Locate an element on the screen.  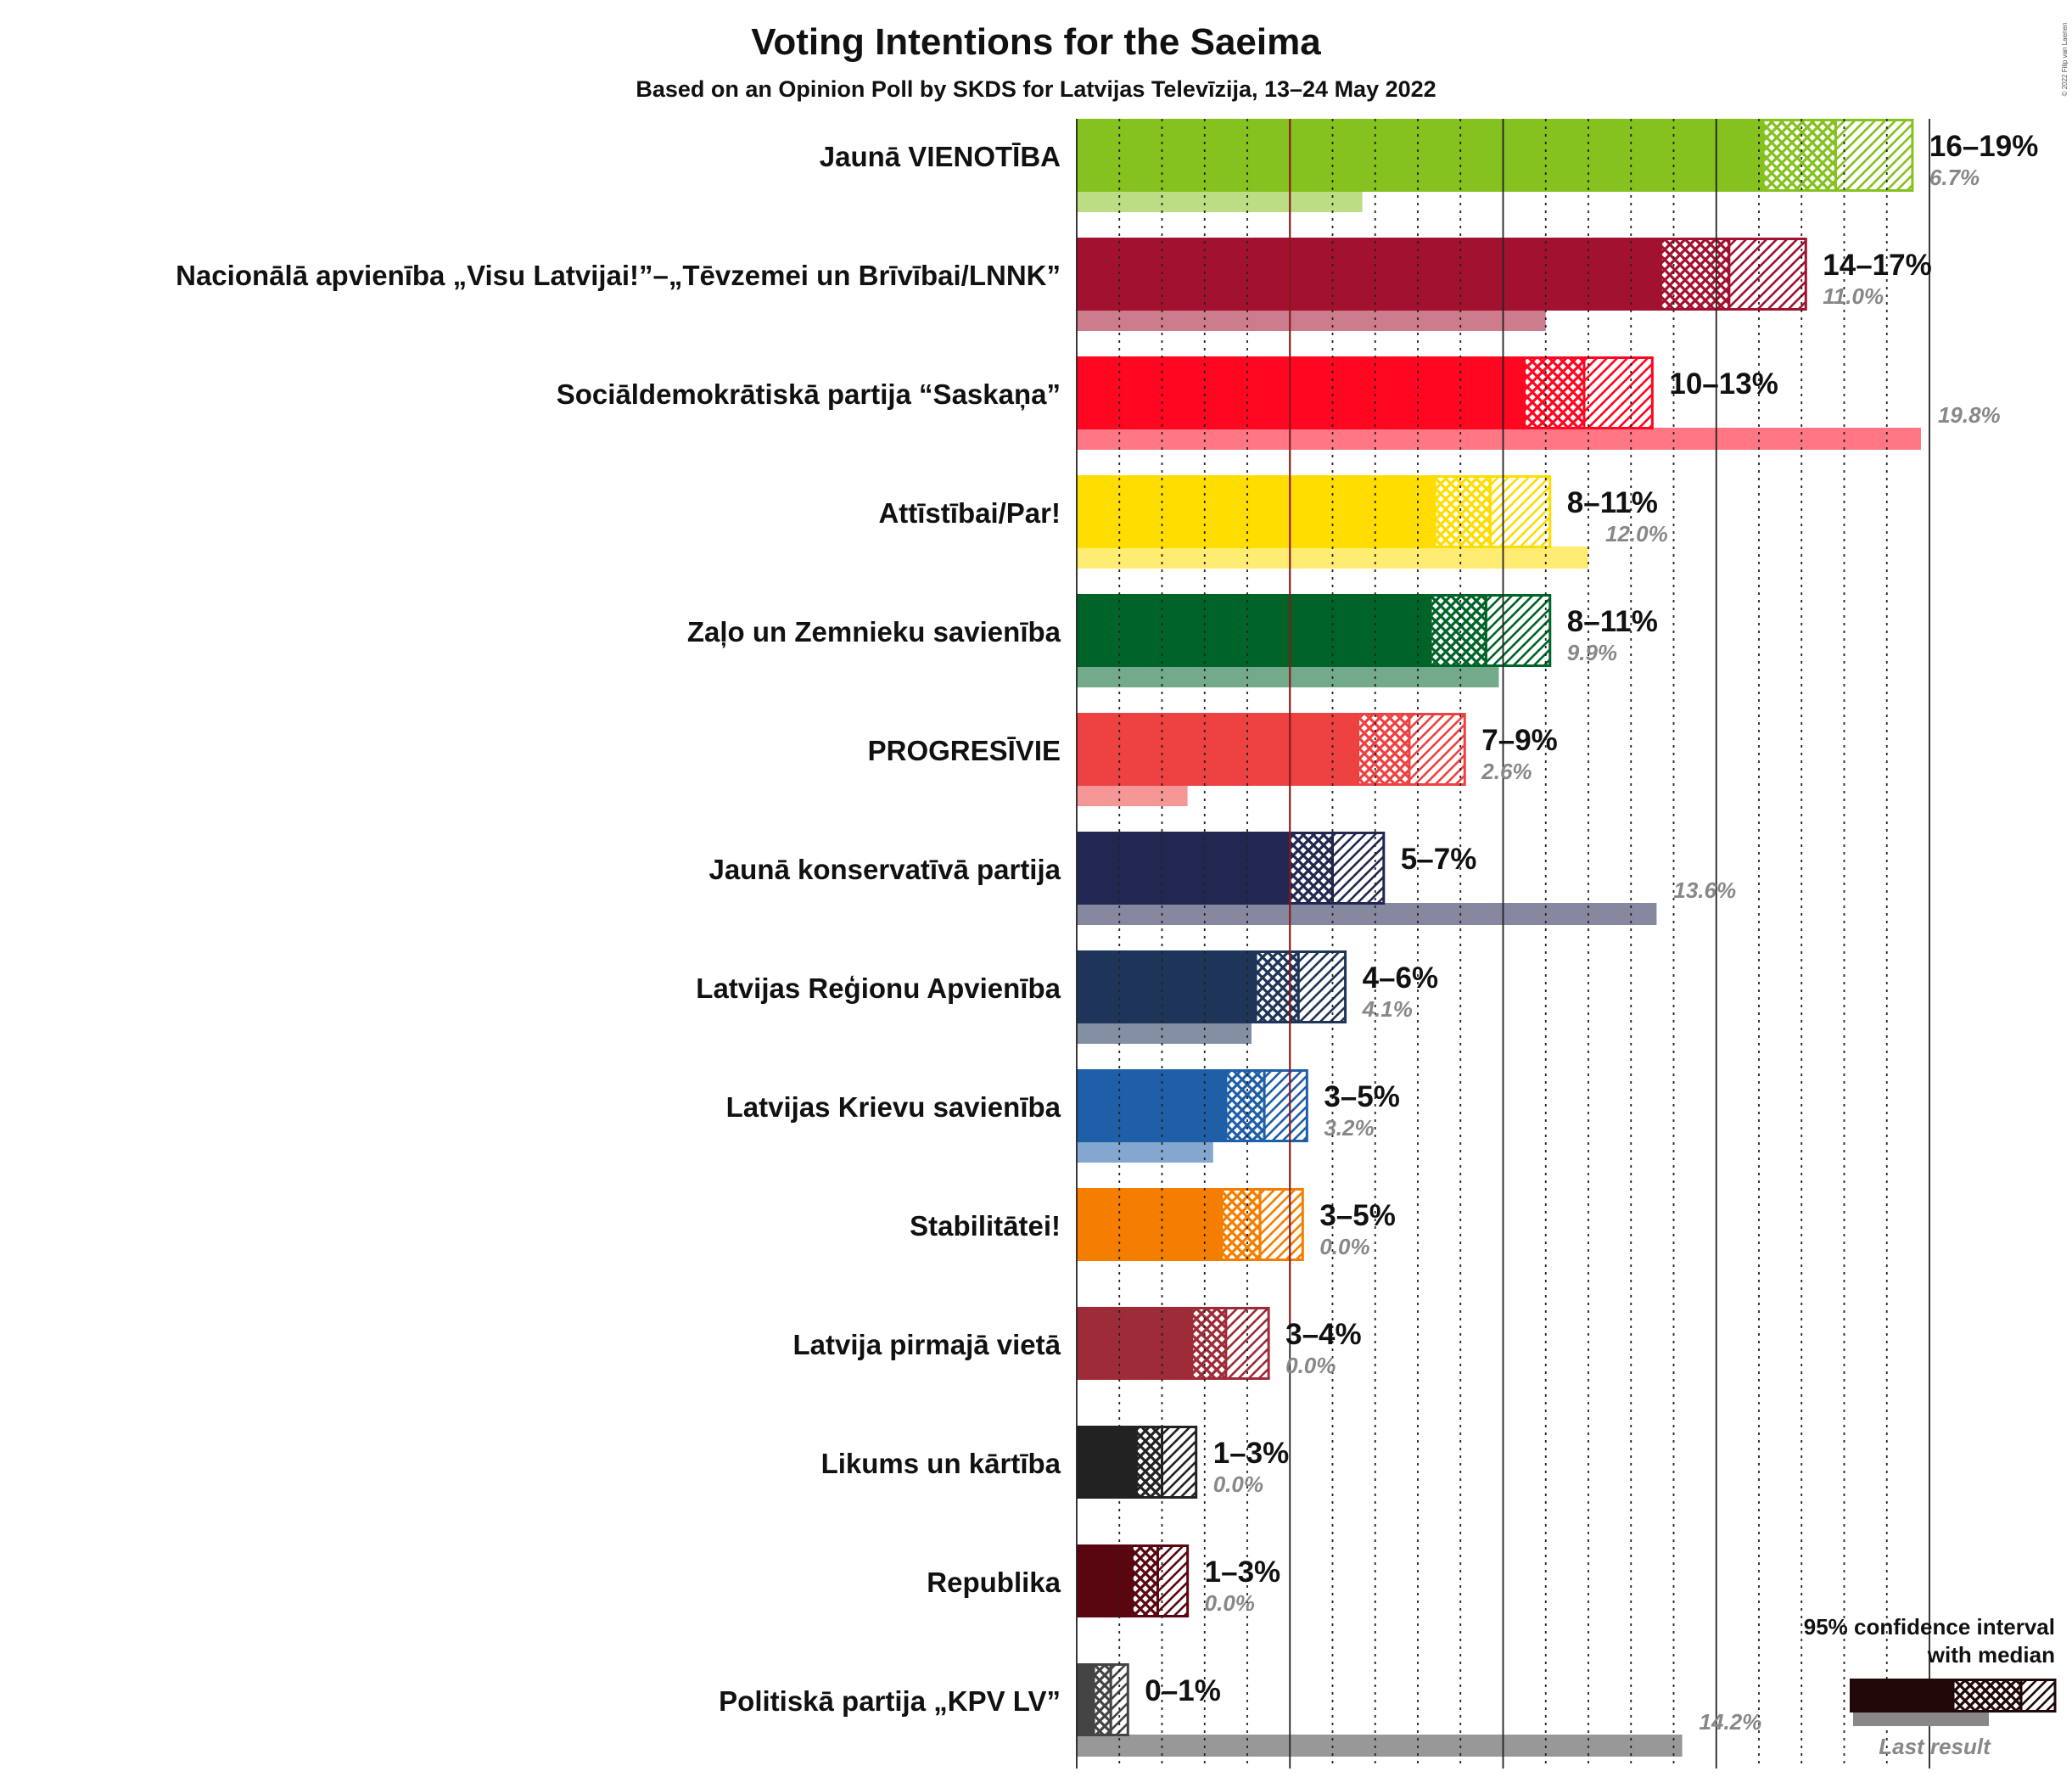
legend-title: 95% confidence interval is located at coordinates (1930, 1627).